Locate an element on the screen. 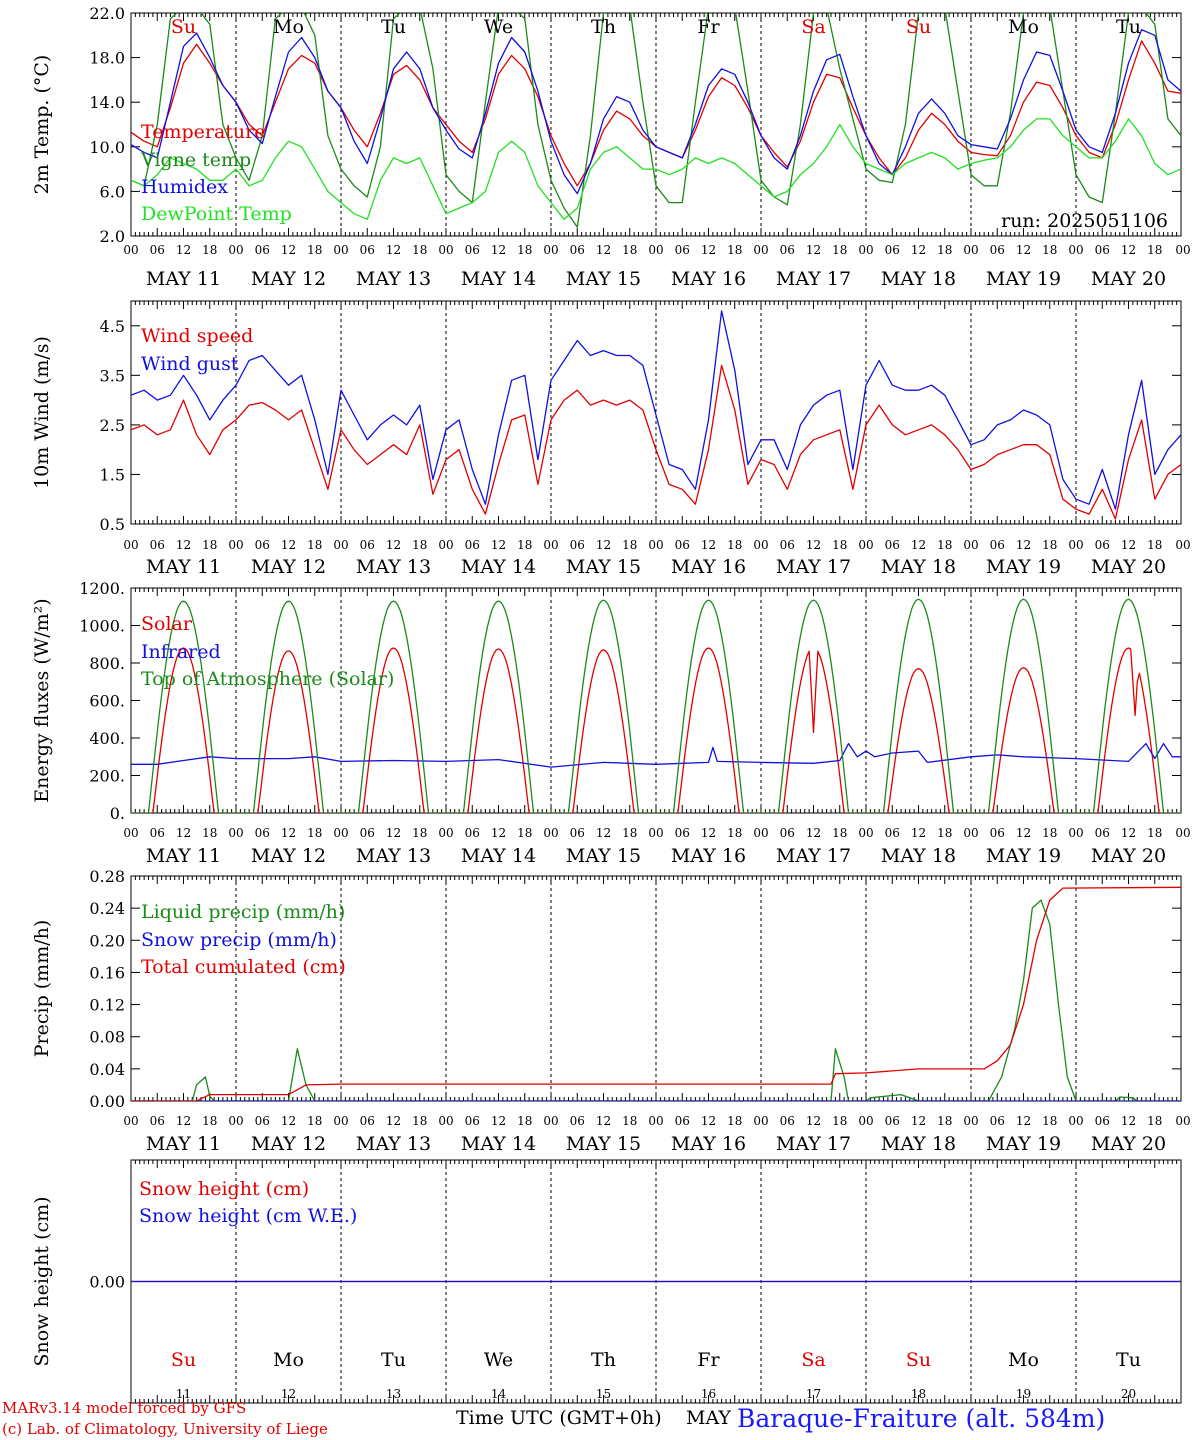  total-cumulated-cm-line is located at coordinates (656, 993).